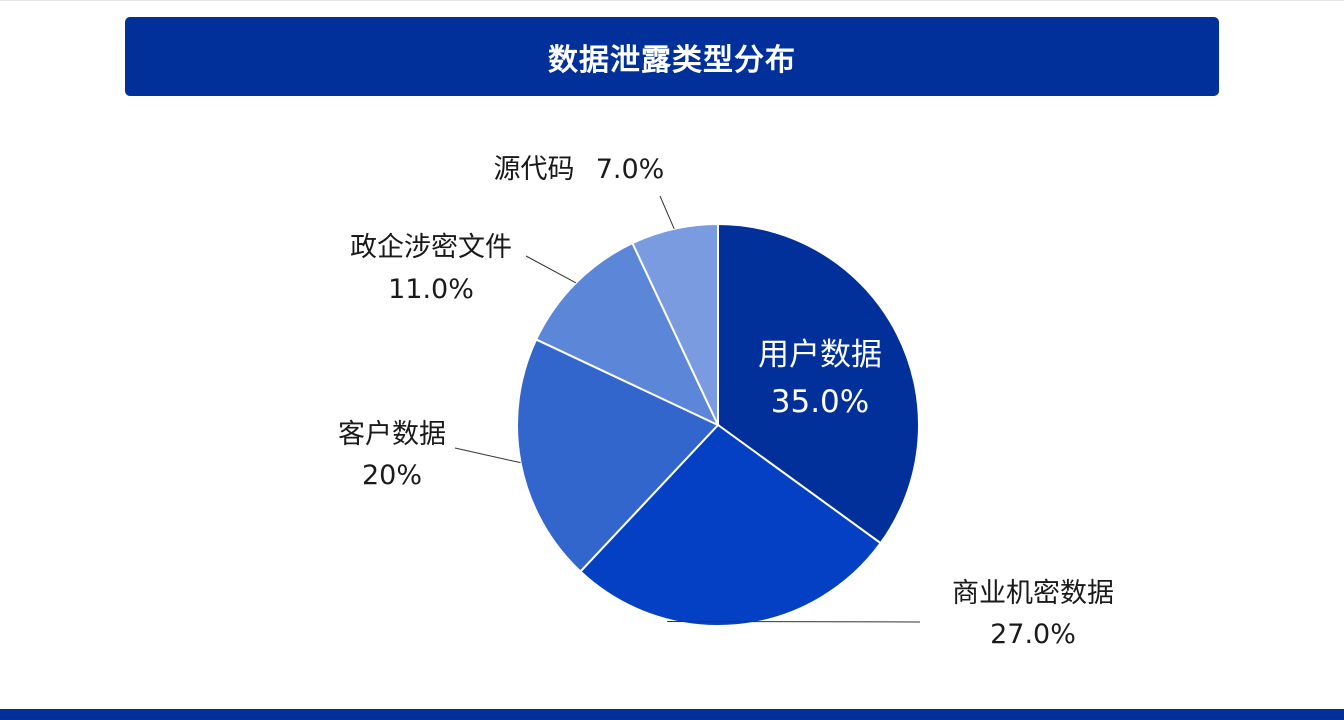  Describe the element at coordinates (534, 169) in the screenshot. I see `slice-label-source-code-name: 源代码` at that location.